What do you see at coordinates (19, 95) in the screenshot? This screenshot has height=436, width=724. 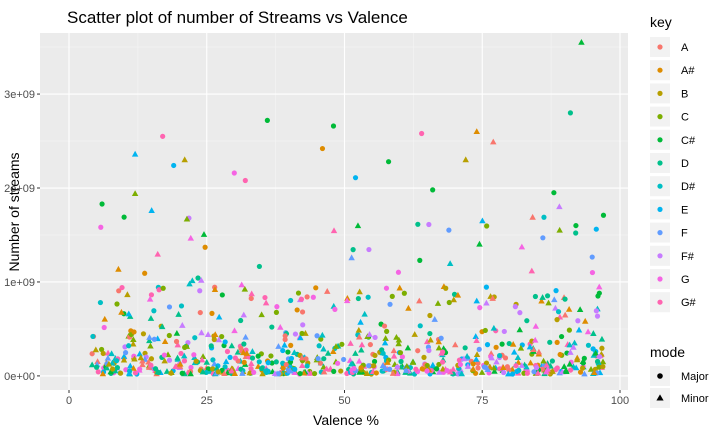 I see `y-tick-label: 3e+09` at bounding box center [19, 95].